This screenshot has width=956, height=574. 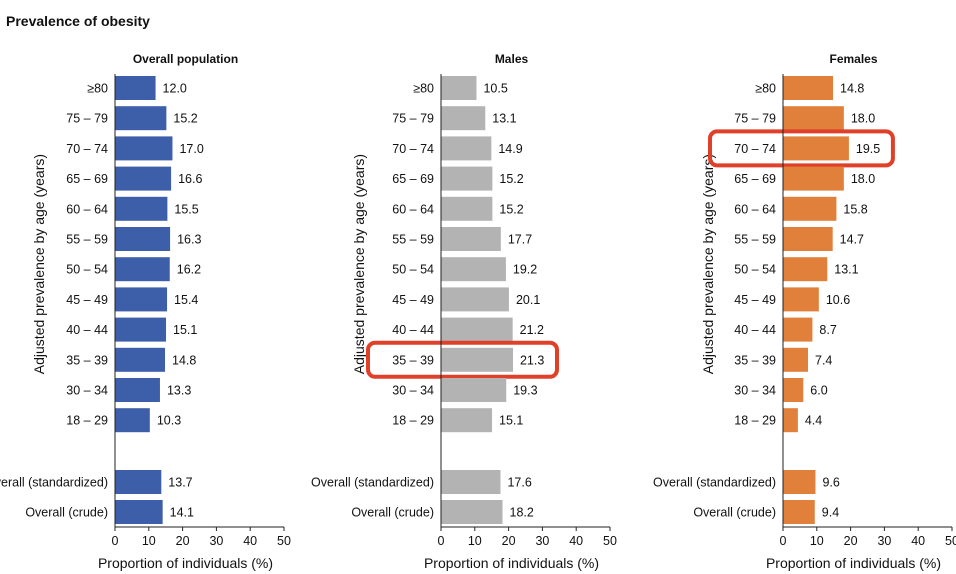 What do you see at coordinates (179, 391) in the screenshot?
I see `value-label: 13.3` at bounding box center [179, 391].